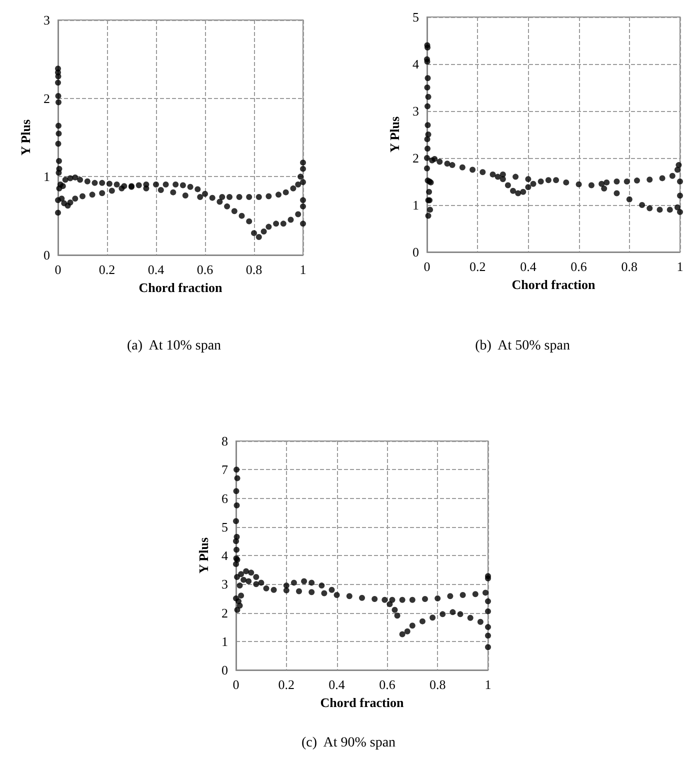 The image size is (697, 759). I want to click on y-tick-label: 7, so click(225, 470).